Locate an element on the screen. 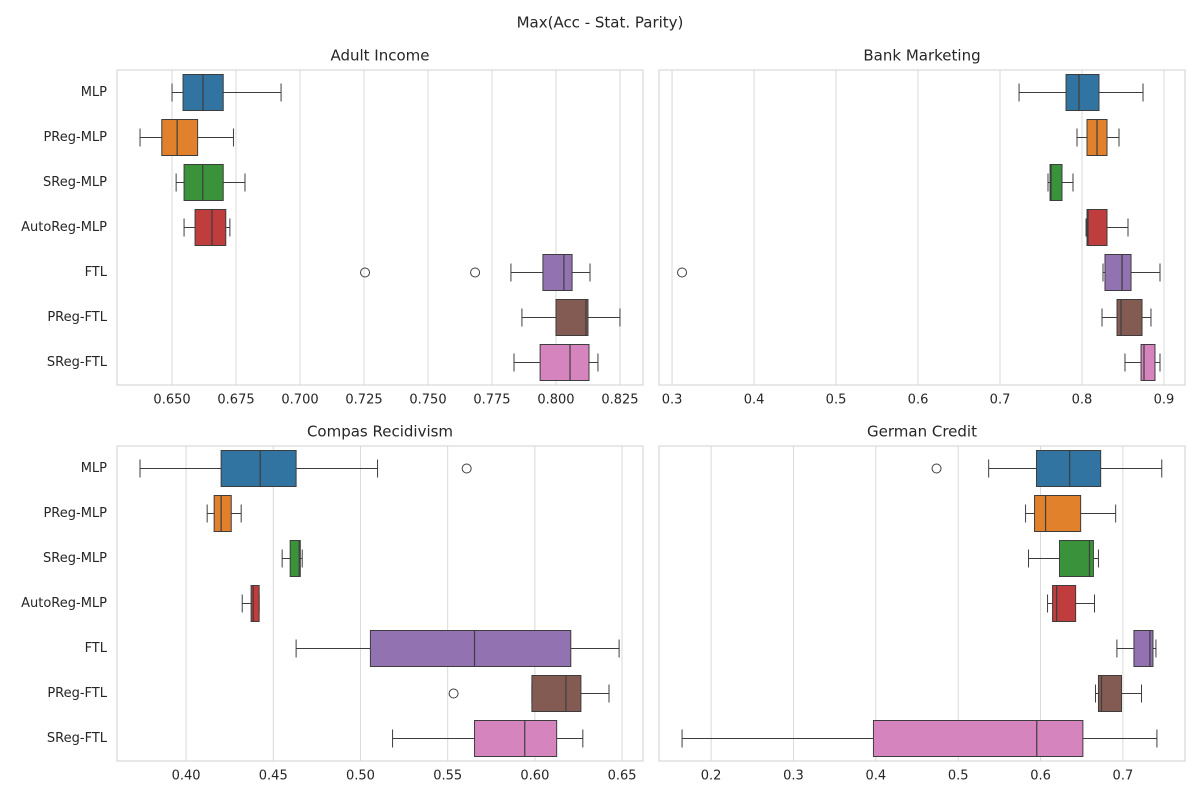 The image size is (1200, 800). x-tick-label: 0.750 is located at coordinates (427, 400).